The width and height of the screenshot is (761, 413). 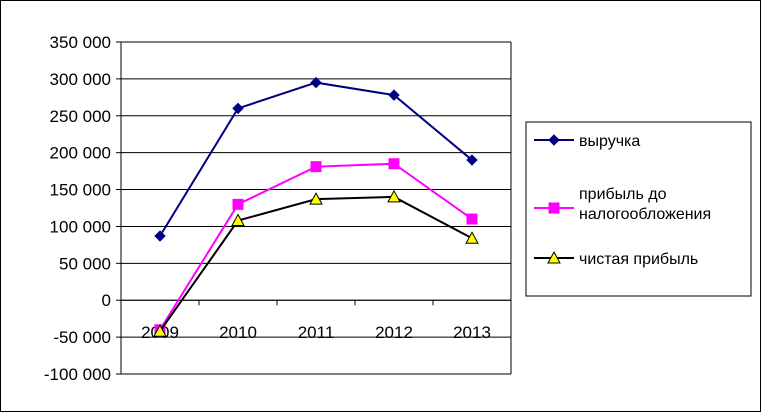 I want to click on legend-entry: прибыль до налогообложения, so click(x=622, y=204).